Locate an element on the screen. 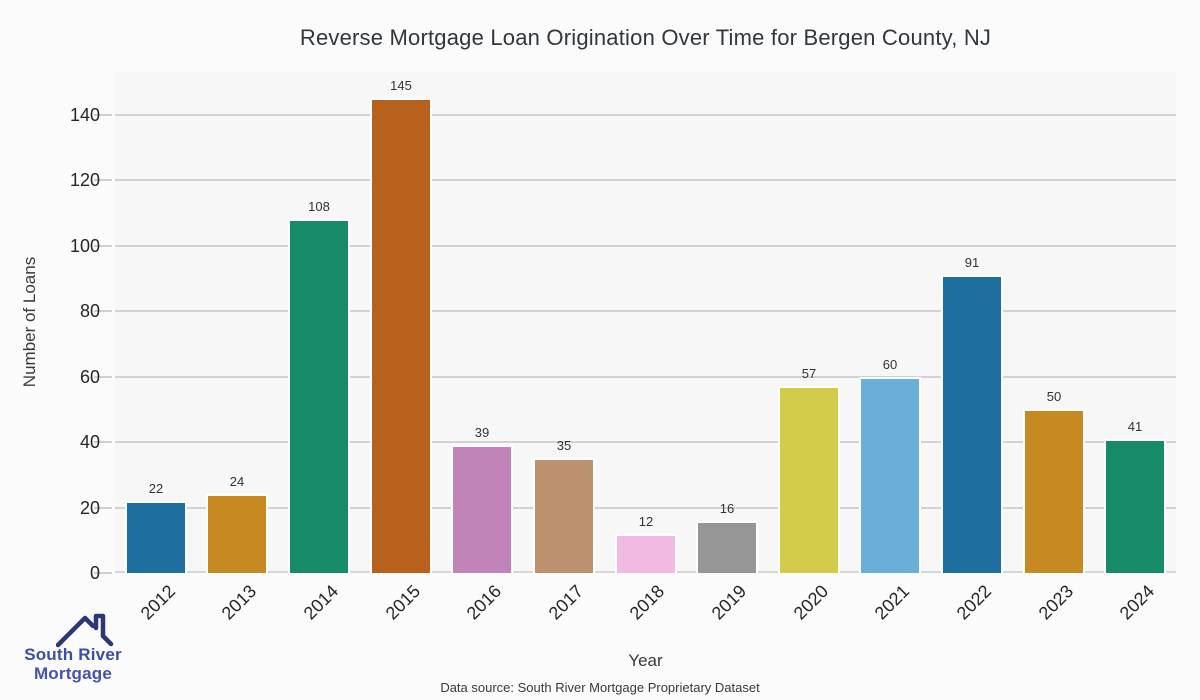  bar-2021 is located at coordinates (890, 475).